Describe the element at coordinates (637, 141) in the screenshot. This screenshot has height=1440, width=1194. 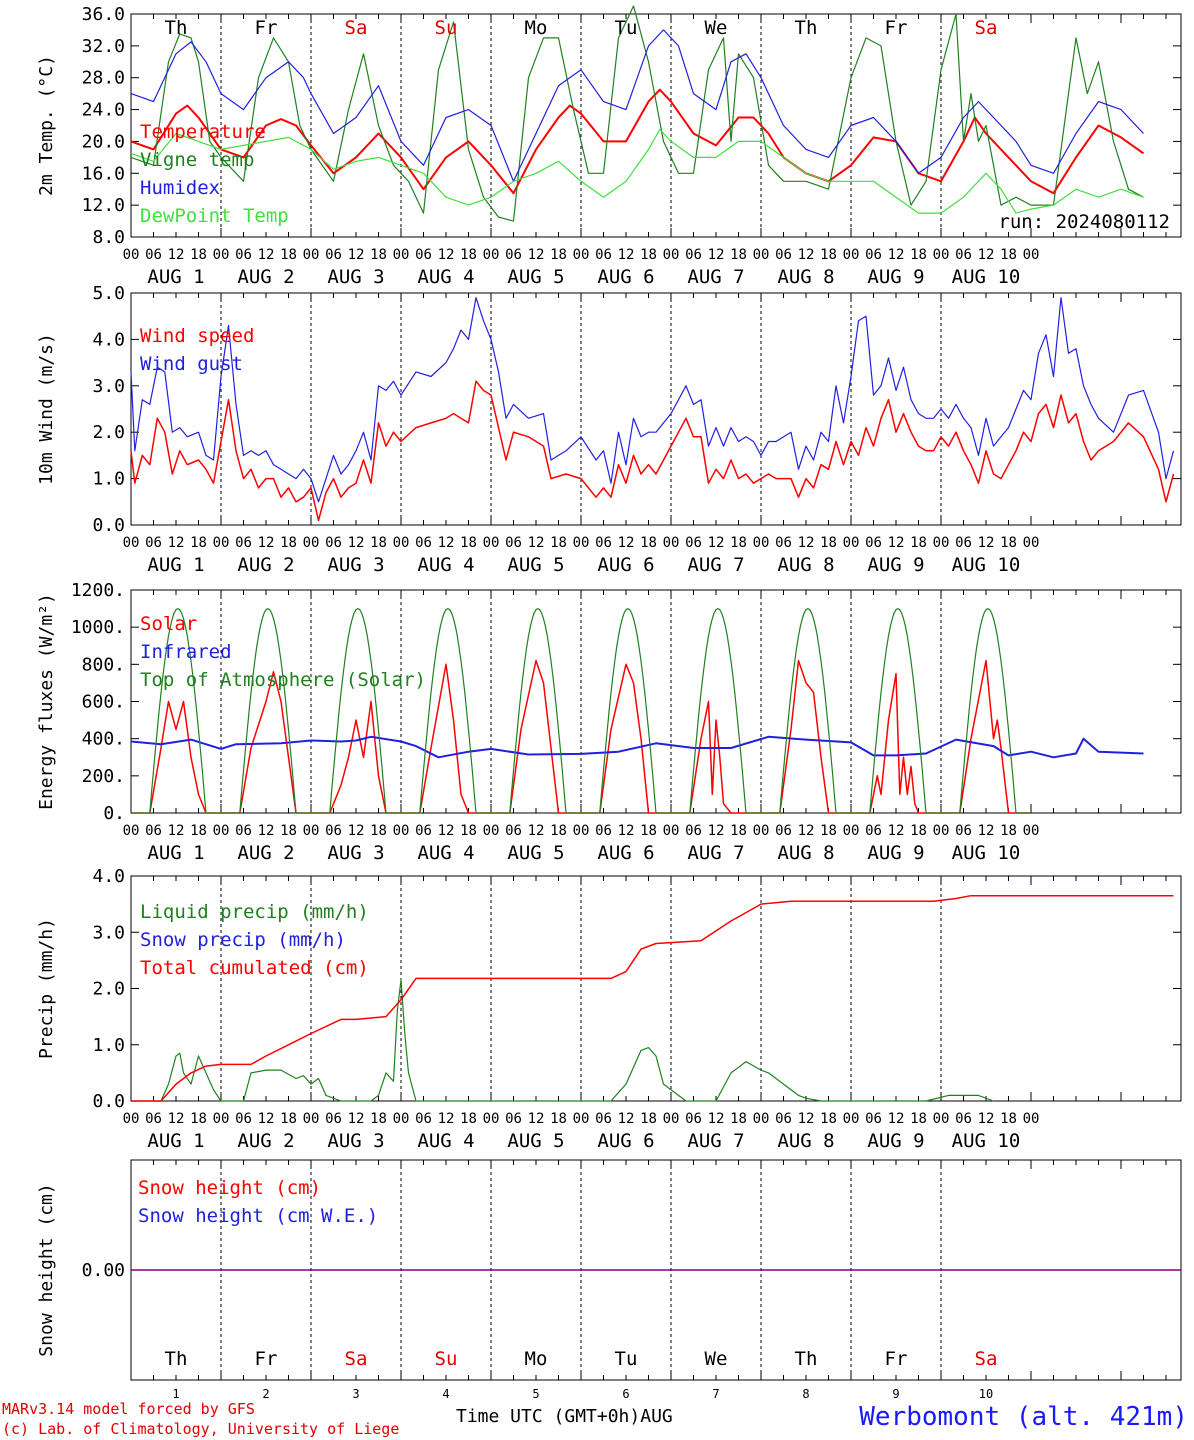
I see `series-line-temperature` at that location.